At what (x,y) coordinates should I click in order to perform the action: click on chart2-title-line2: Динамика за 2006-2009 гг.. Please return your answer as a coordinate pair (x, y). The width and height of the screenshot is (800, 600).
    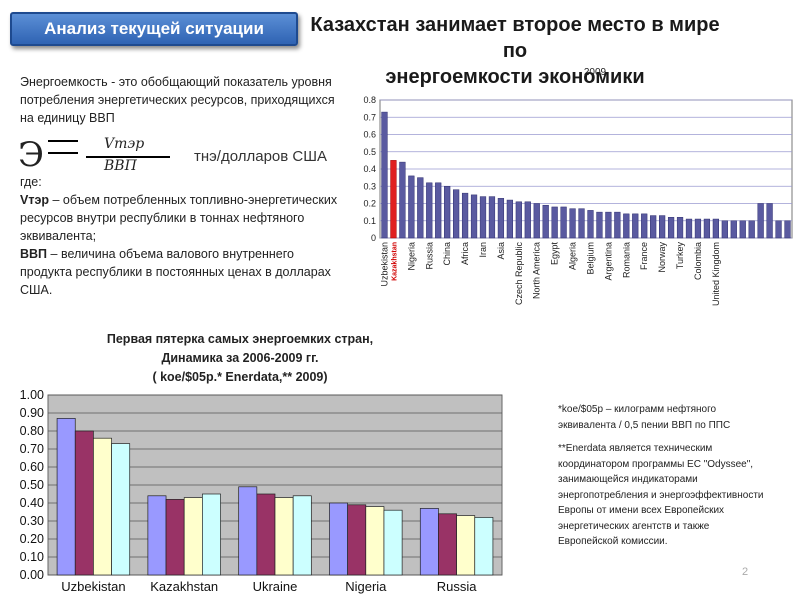
    Looking at the image, I should click on (240, 358).